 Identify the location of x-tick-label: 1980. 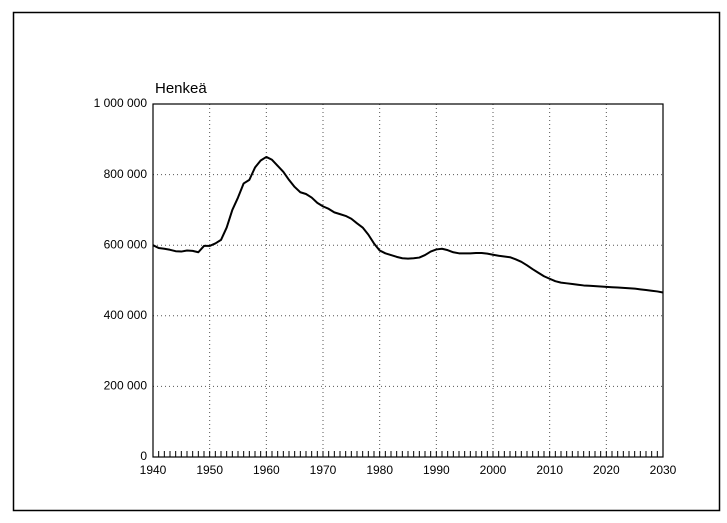
(379, 470).